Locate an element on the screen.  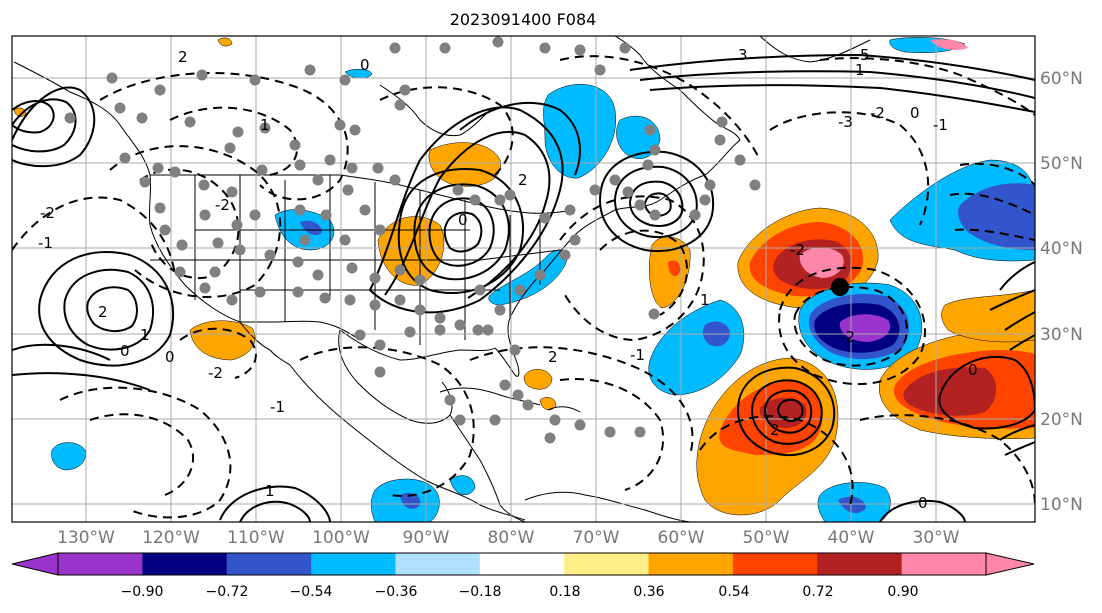
lon-label: 80°W is located at coordinates (511, 538).